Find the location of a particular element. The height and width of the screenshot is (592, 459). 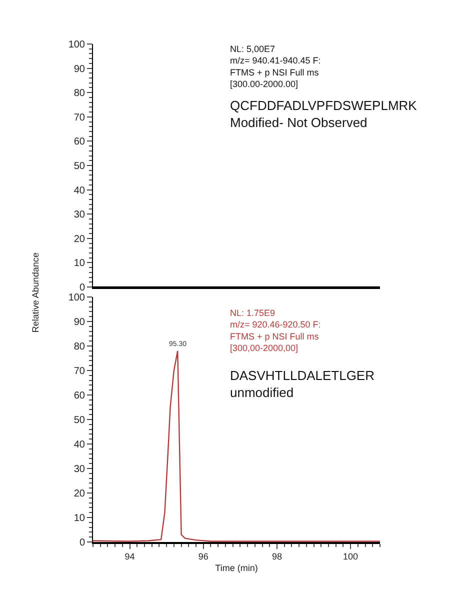

annotation: QCFDDFADLVPFDSWEPLMRK Modified- Not Observed is located at coordinates (324, 114).